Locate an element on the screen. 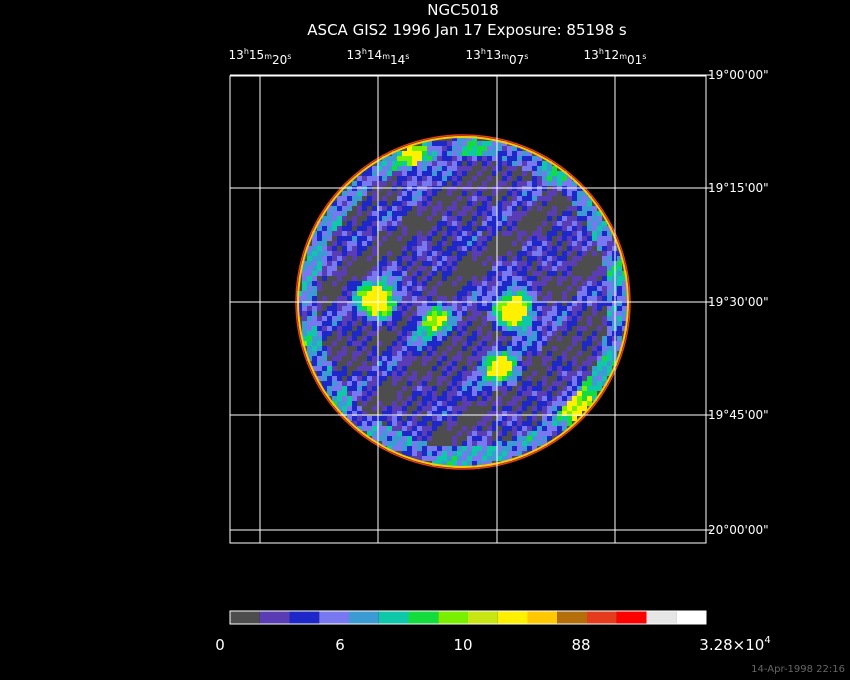  colorbar-cell is located at coordinates (483, 617).